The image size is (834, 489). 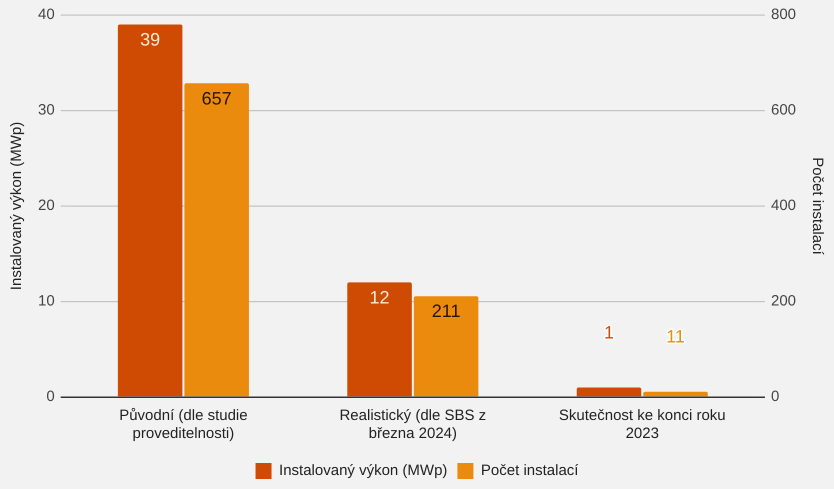 I want to click on y2-axis-title: Počet instalací, so click(x=817, y=206).